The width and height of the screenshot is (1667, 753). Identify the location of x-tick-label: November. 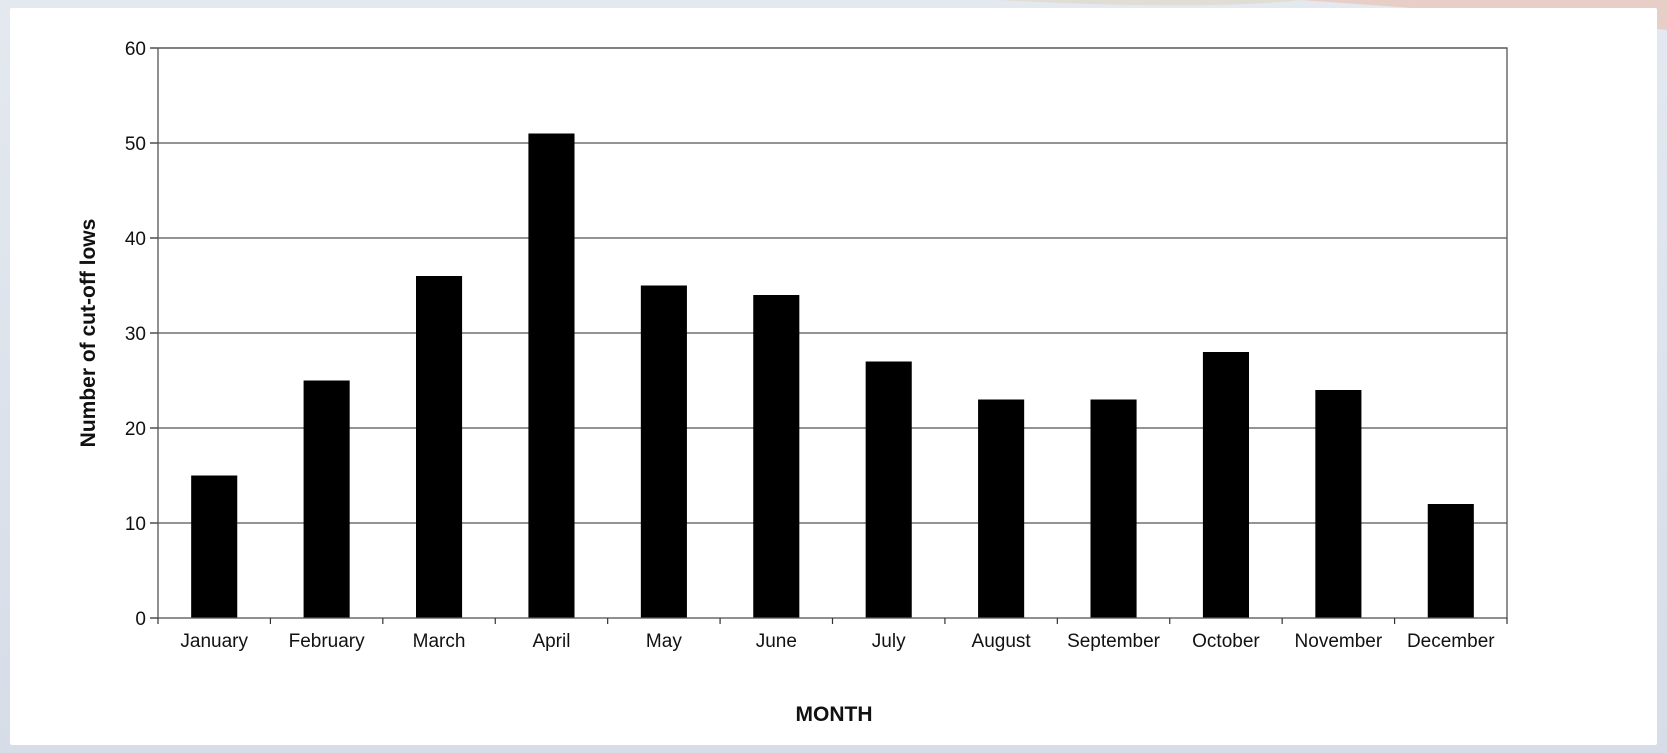
(1339, 641).